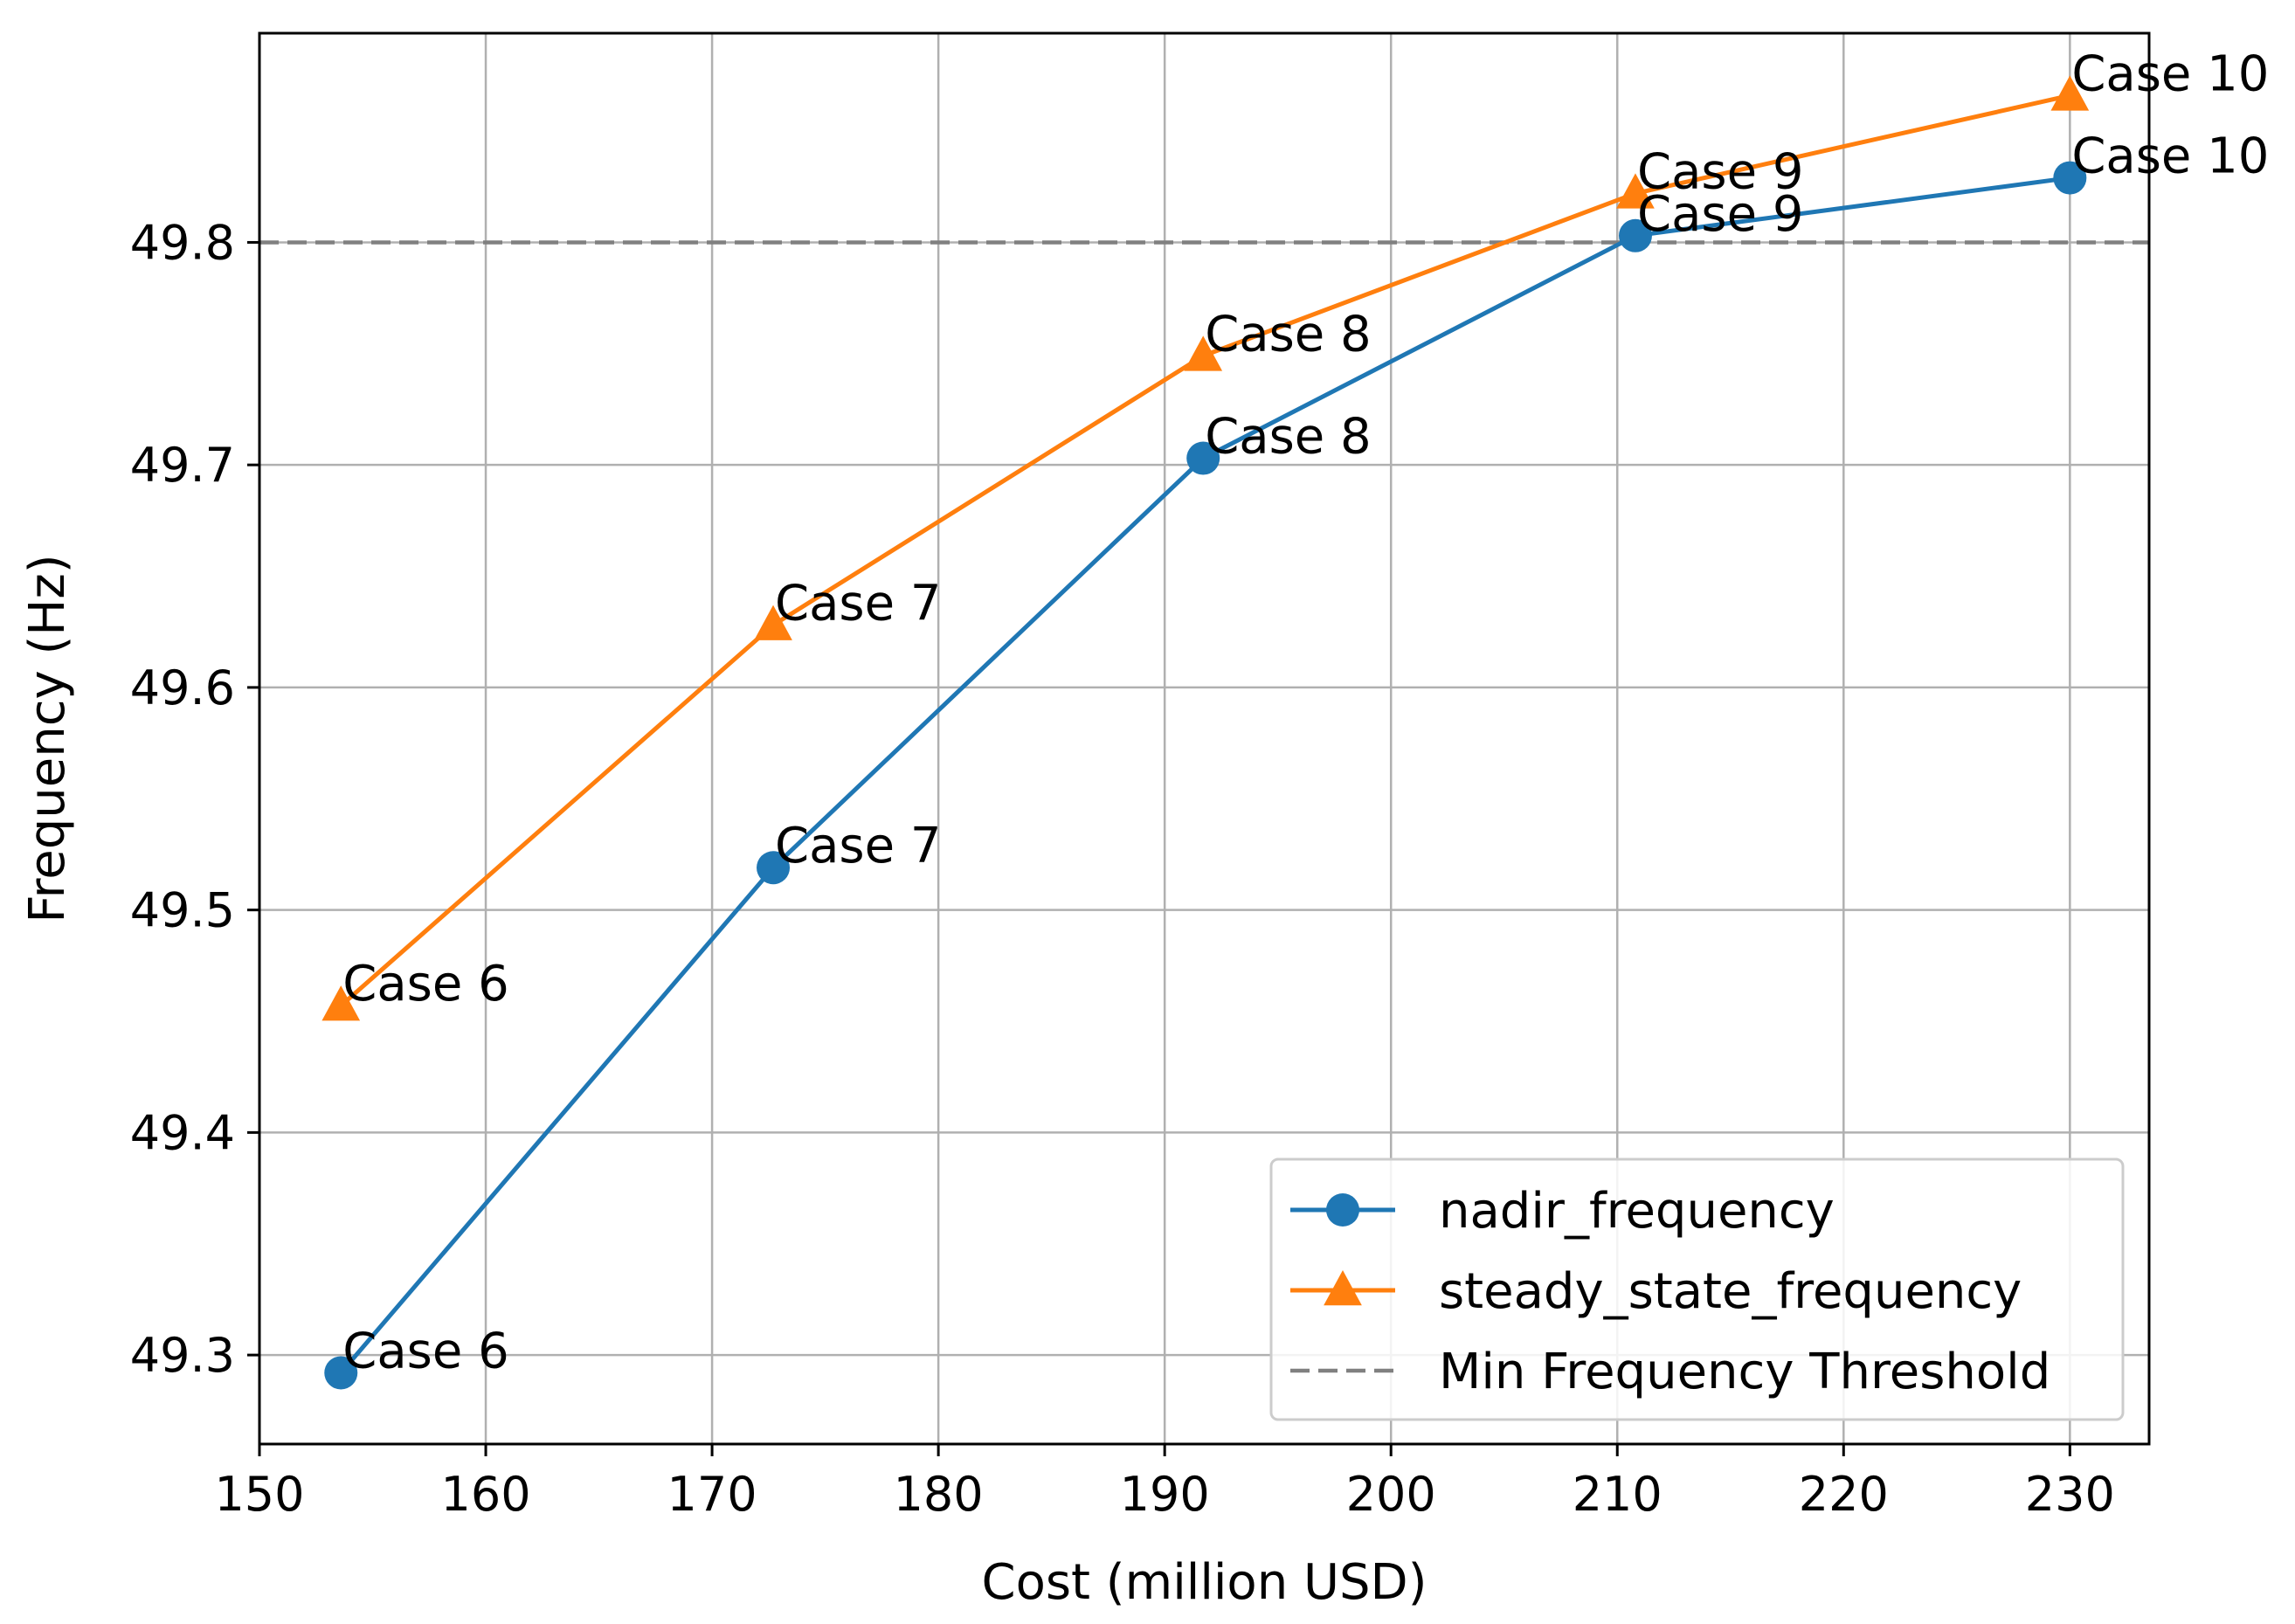  Describe the element at coordinates (1204, 1582) in the screenshot. I see `x-axis-label: Cost (million USD)` at that location.